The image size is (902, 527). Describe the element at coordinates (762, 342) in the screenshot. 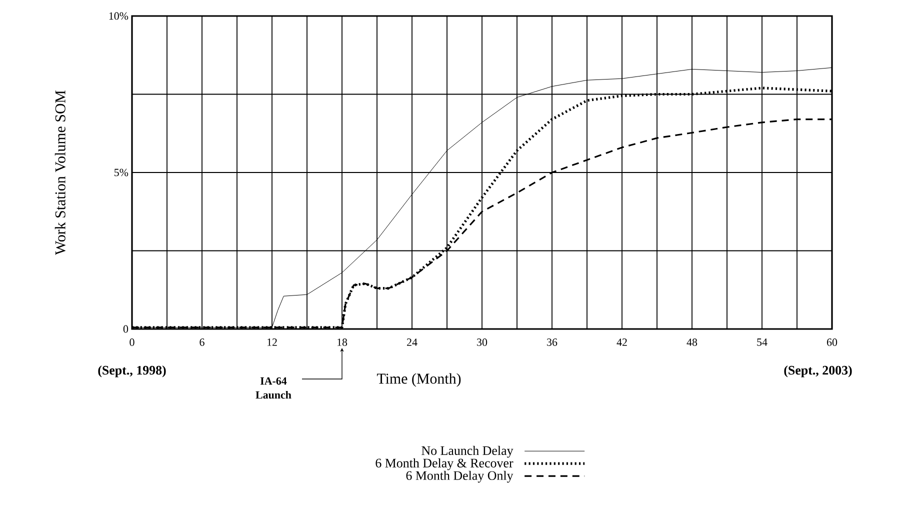

I see `x-tick-label: 54` at that location.